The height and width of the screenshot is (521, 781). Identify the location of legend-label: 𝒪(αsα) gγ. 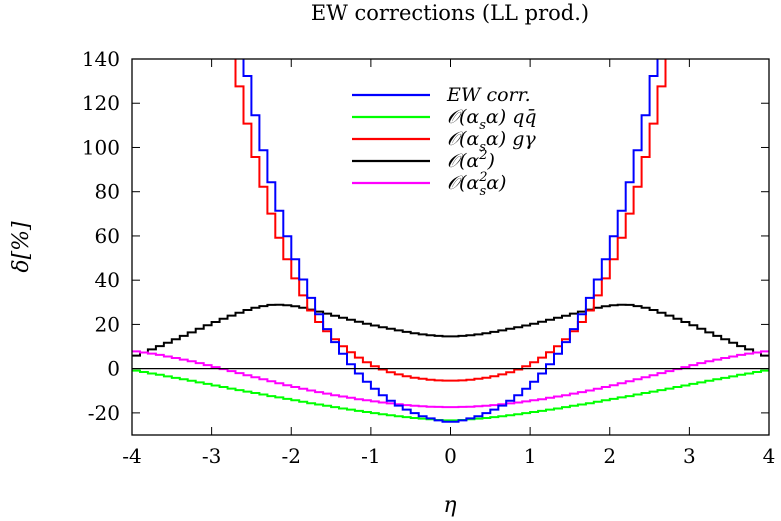
(491, 141).